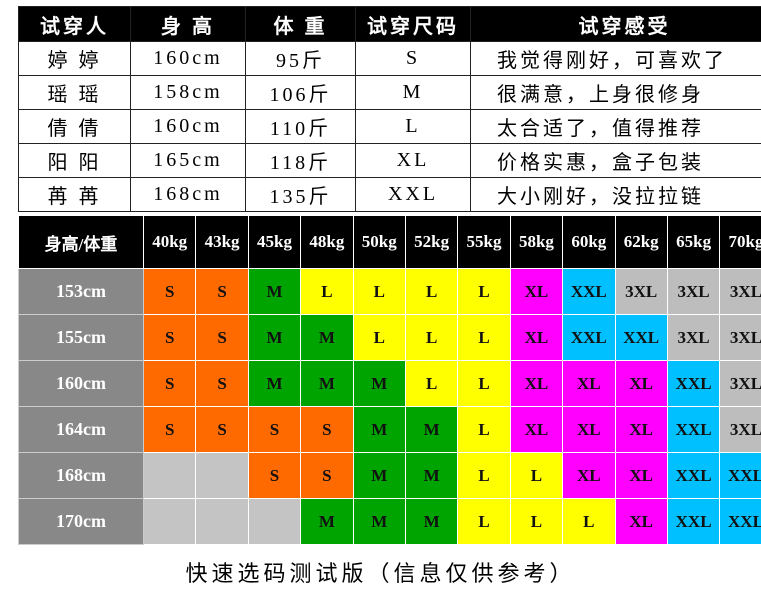 The image size is (761, 589). I want to click on height-label: 164cm, so click(81, 429).